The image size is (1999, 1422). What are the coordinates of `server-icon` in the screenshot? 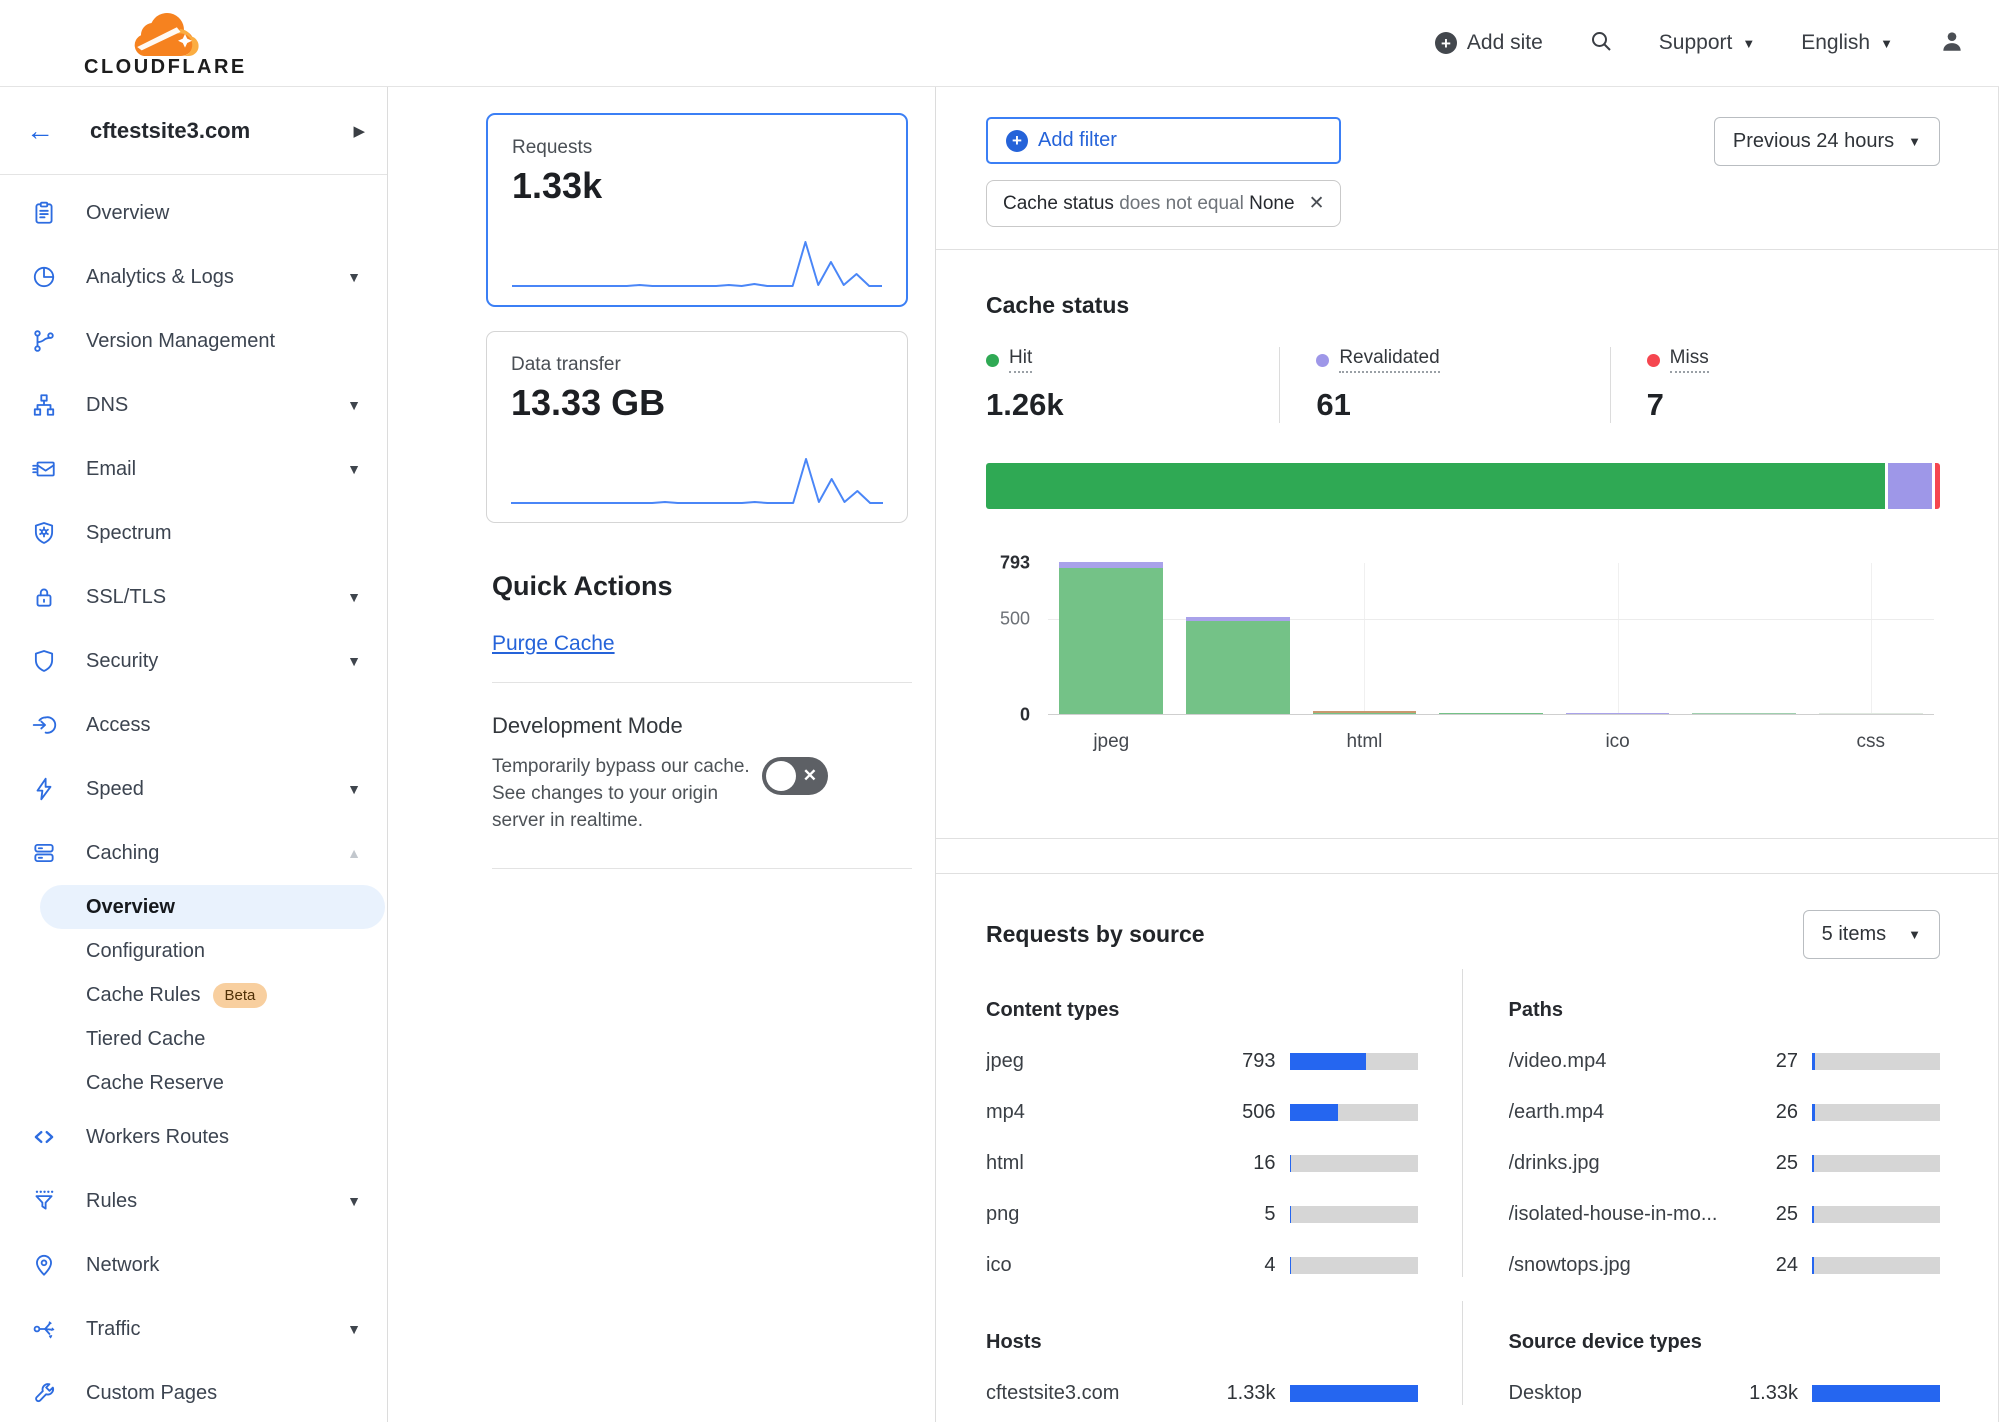 It's located at (44, 853).